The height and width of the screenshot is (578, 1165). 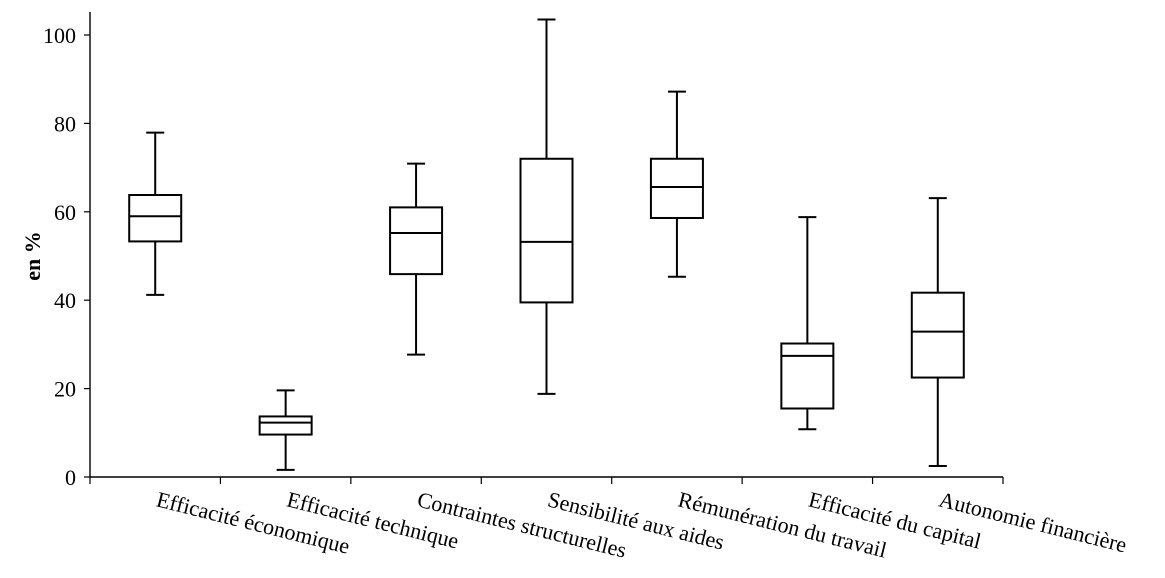 I want to click on y-tick-label: 40, so click(x=65, y=300).